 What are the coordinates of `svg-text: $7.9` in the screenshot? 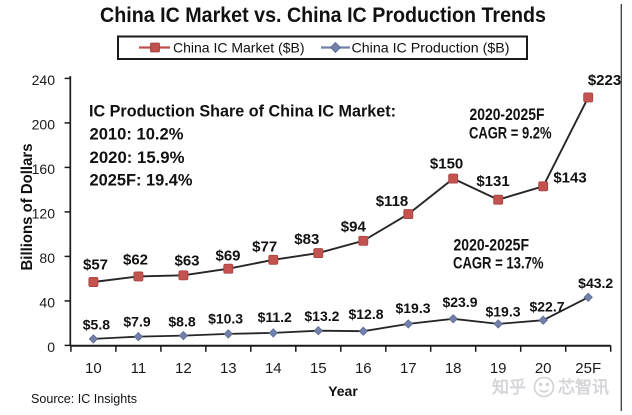 It's located at (136, 321).